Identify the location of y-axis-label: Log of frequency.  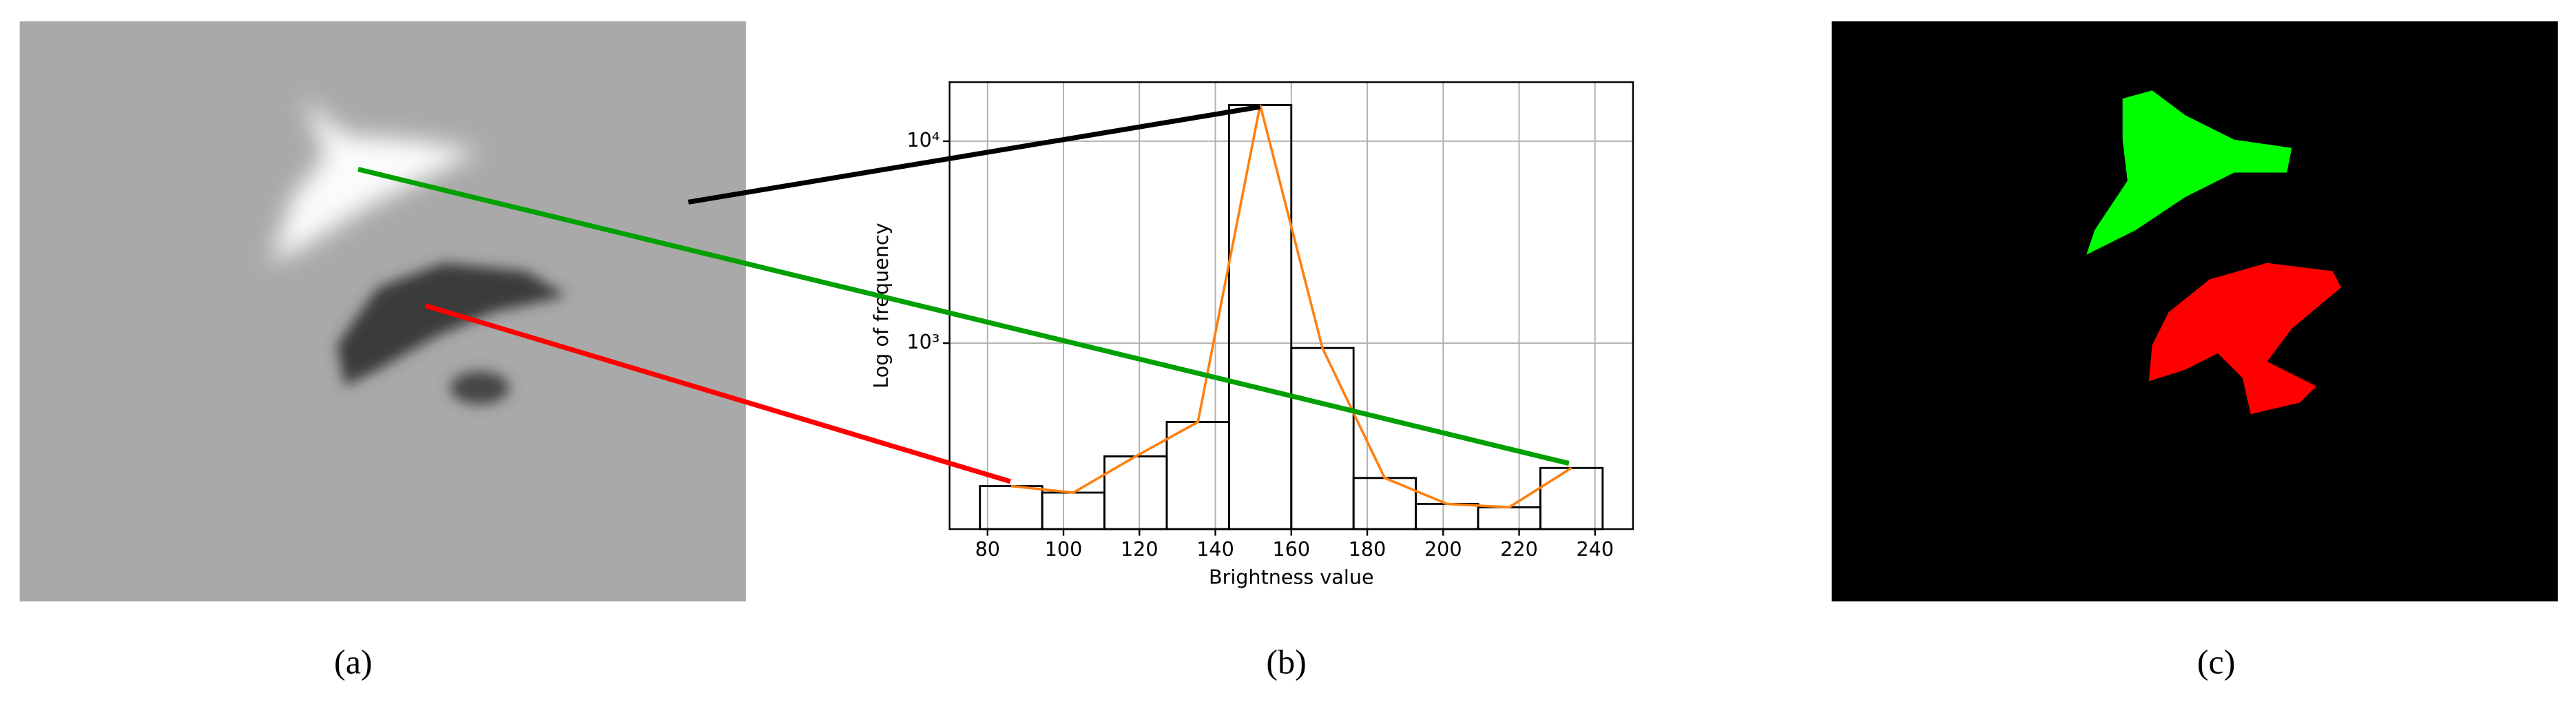
(881, 305).